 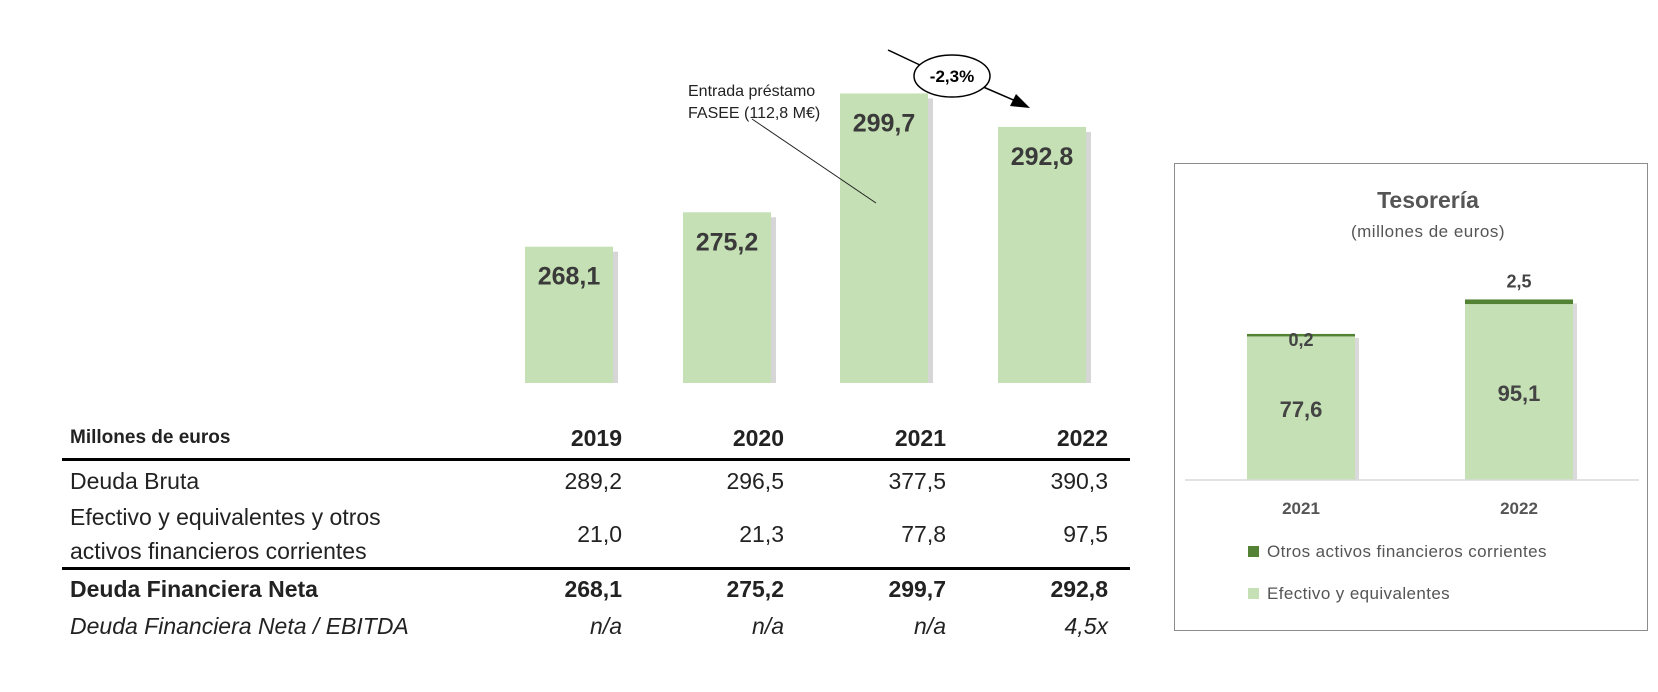 I want to click on year-header-2022: 2022, so click(x=1082, y=437).